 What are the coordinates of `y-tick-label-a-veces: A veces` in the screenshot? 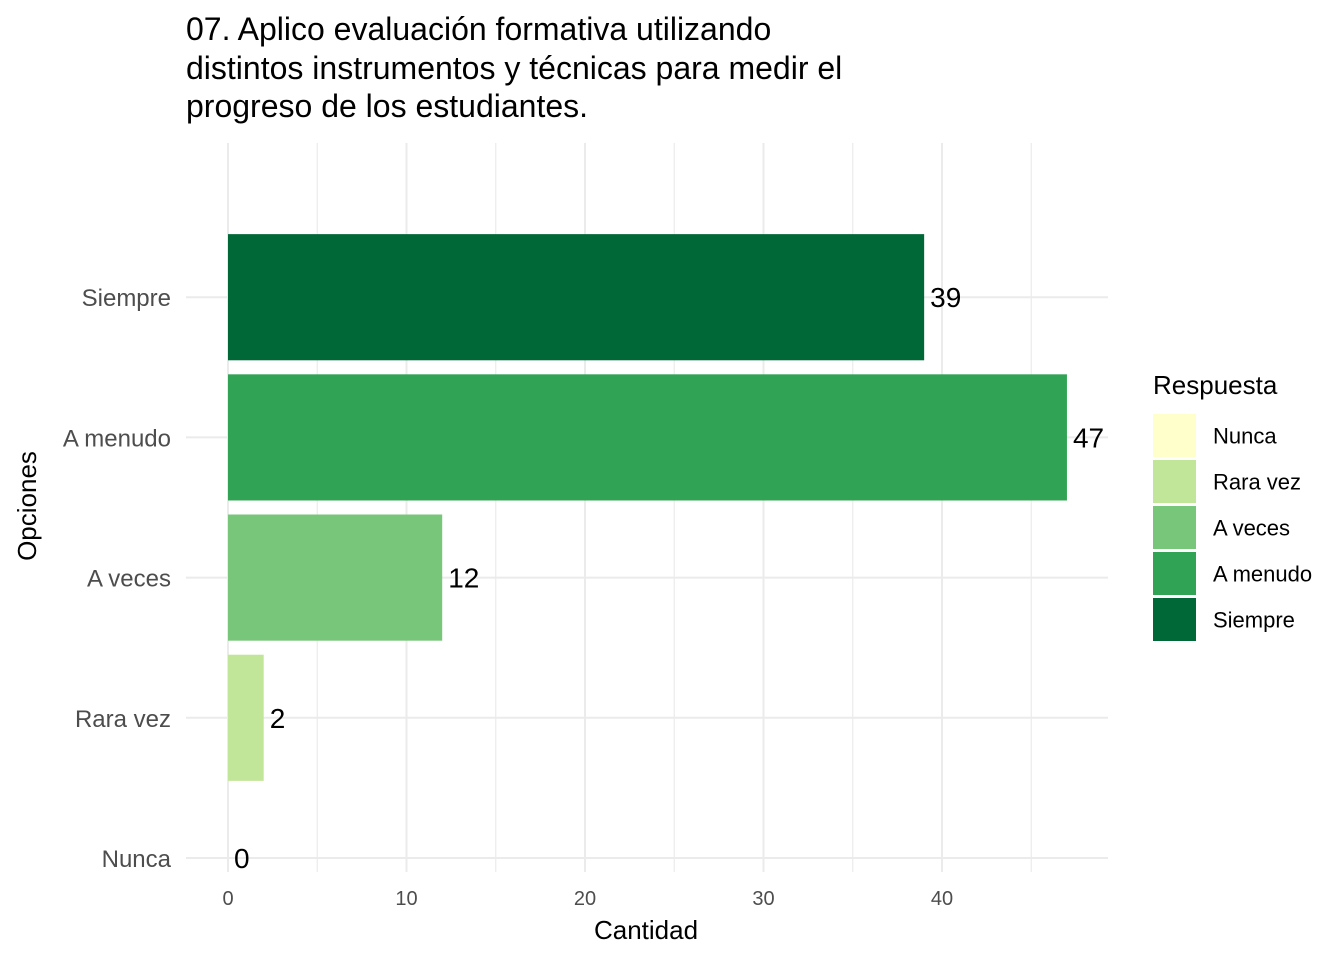 It's located at (129, 579).